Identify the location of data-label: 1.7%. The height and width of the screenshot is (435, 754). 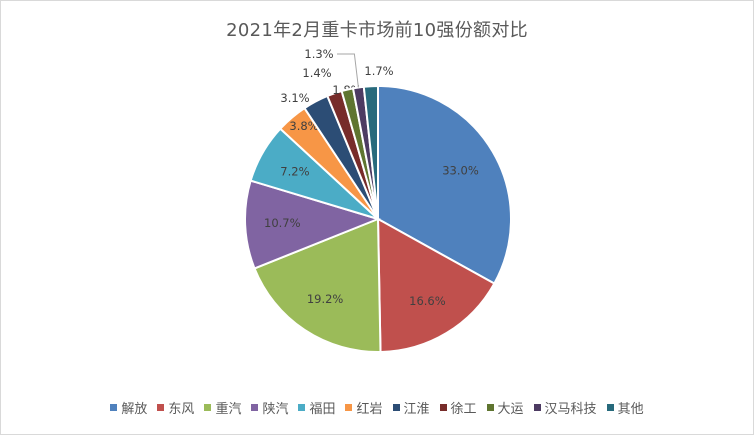
(378, 71).